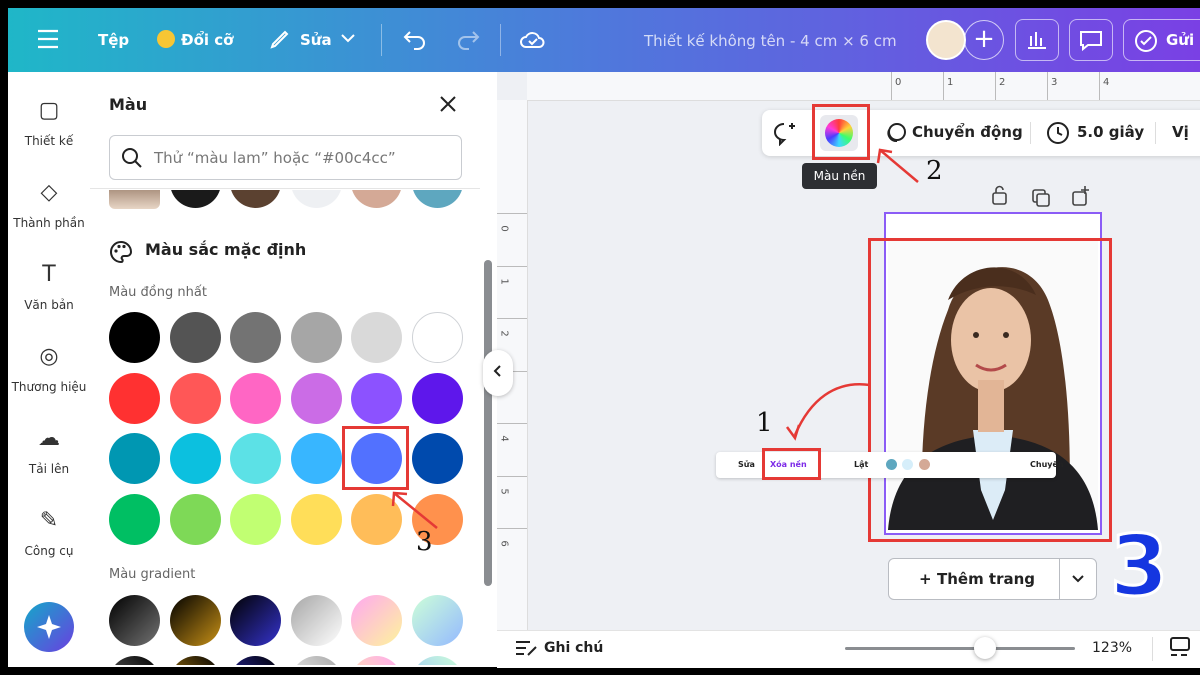  Describe the element at coordinates (1161, 40) in the screenshot. I see `share-button: Gửi` at that location.